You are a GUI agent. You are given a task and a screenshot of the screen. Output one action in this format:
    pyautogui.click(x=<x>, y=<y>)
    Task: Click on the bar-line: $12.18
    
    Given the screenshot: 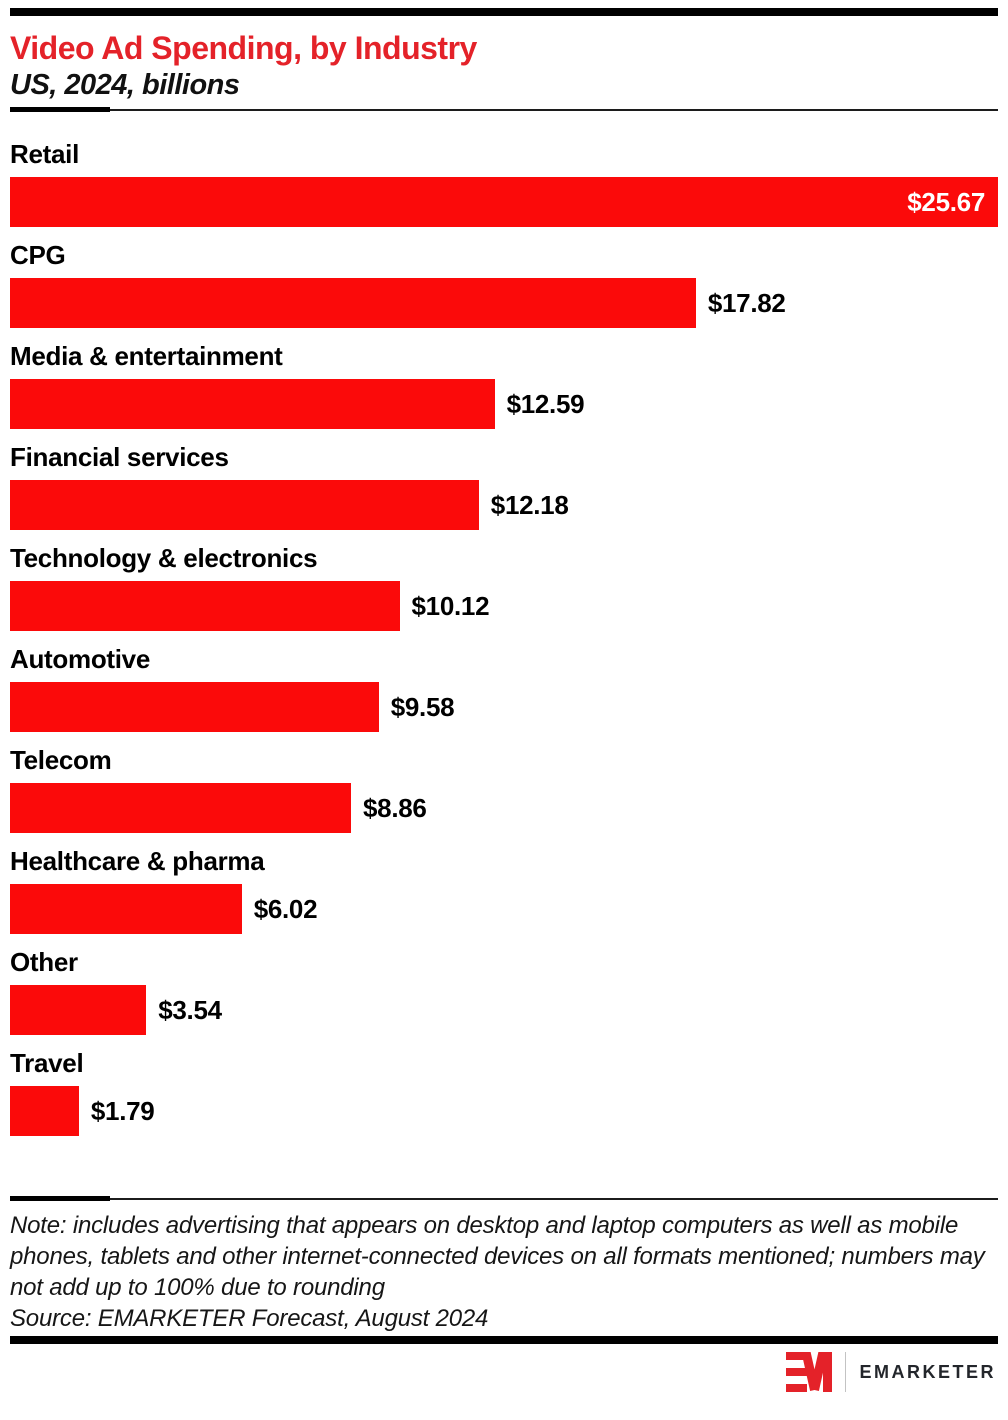 What is the action you would take?
    pyautogui.click(x=504, y=505)
    